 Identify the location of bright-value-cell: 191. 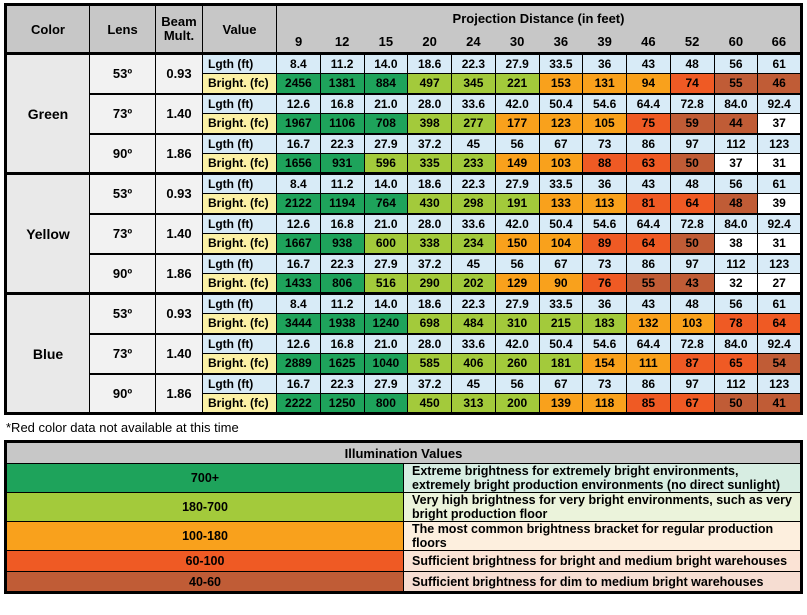
(517, 203).